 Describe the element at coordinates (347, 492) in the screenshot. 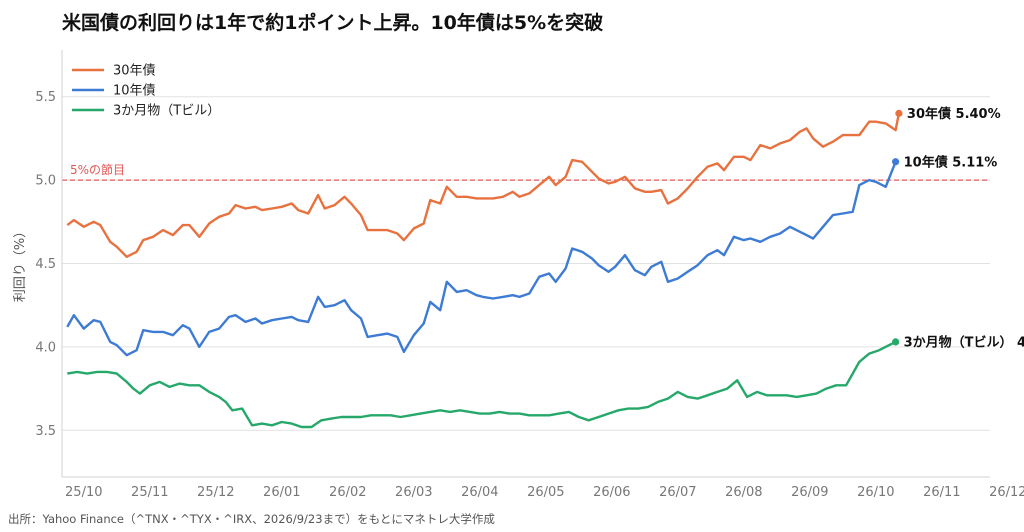

I see `x-tick-label: 26/02` at that location.